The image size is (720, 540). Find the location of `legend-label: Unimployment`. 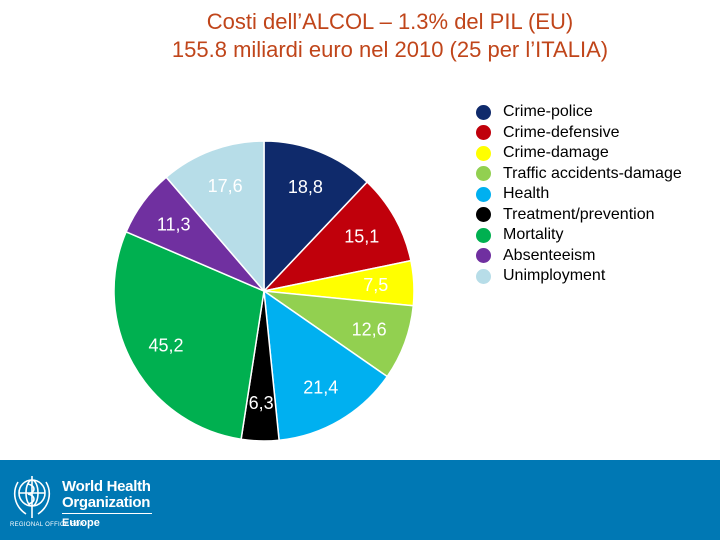

legend-label: Unimployment is located at coordinates (554, 276).